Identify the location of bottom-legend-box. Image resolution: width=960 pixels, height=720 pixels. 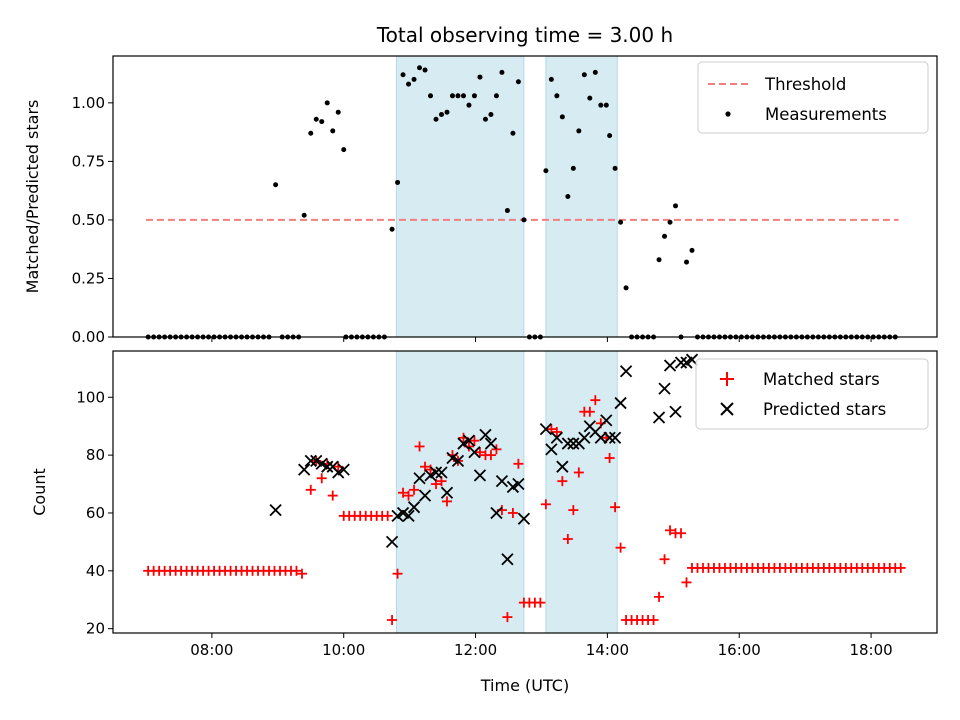
(812, 394).